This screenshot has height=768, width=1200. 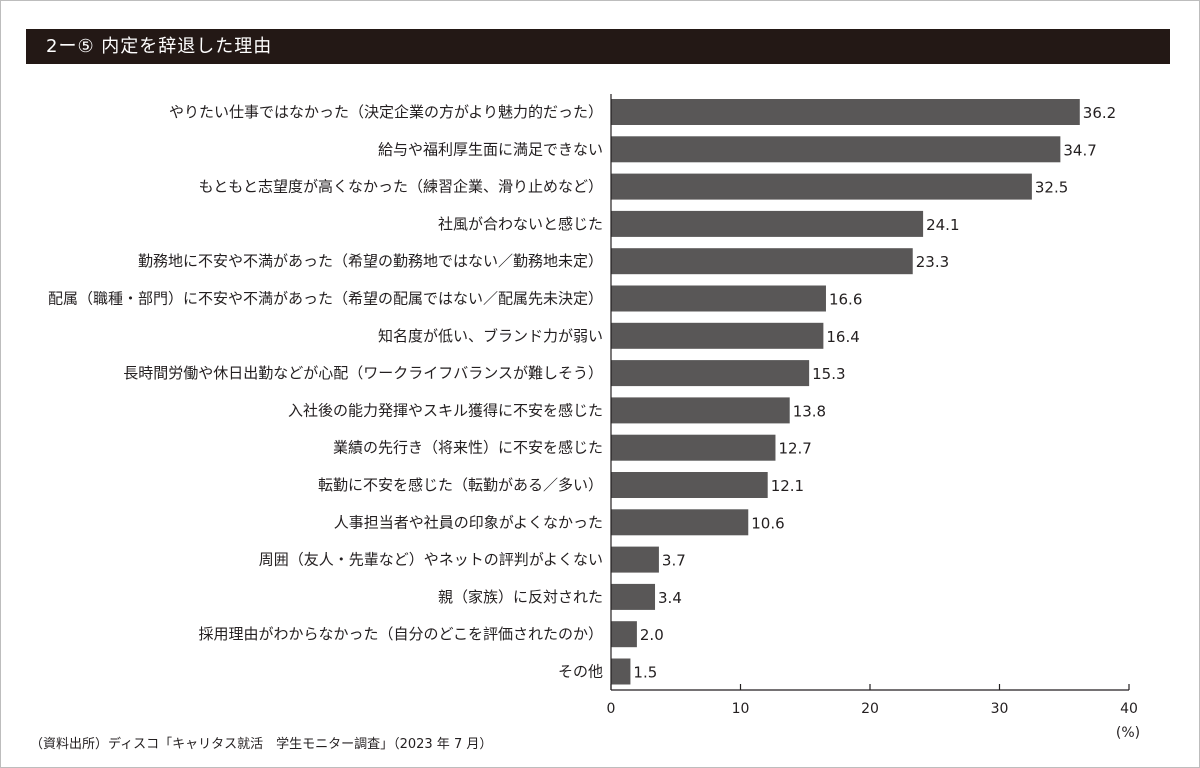 What do you see at coordinates (520, 224) in the screenshot?
I see `category-label: 社風が合わないと感じた` at bounding box center [520, 224].